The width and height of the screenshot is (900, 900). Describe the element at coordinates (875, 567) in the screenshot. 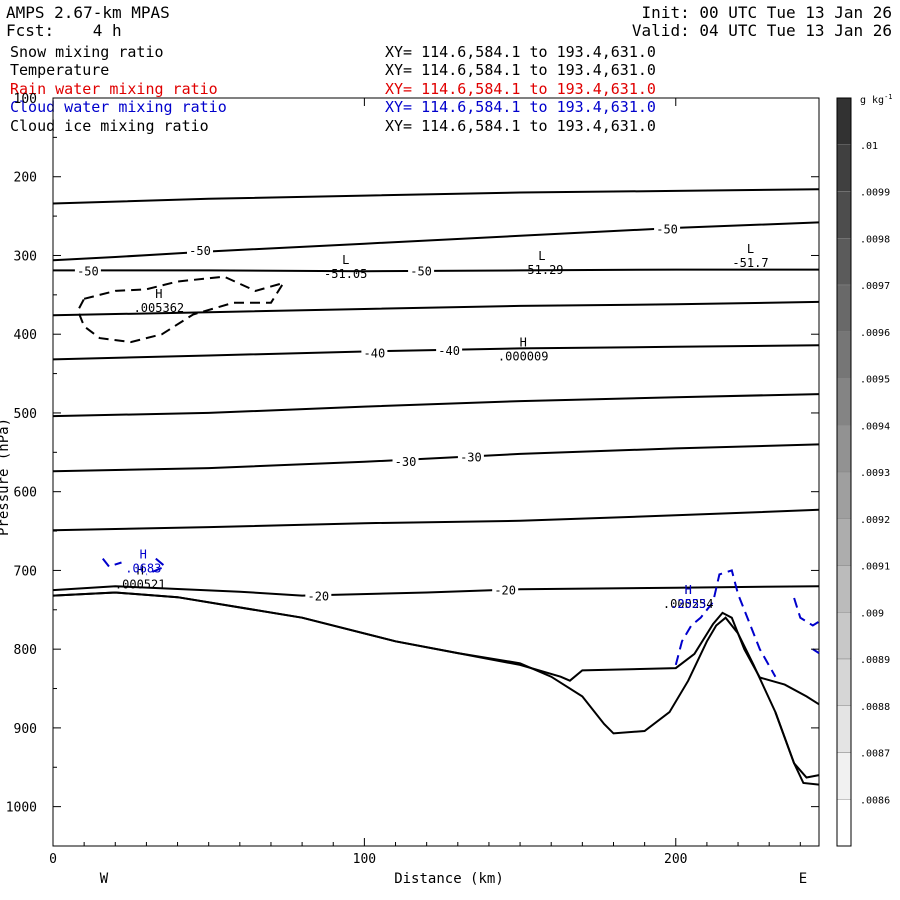

I see `colorbar-label-9: .0091` at that location.